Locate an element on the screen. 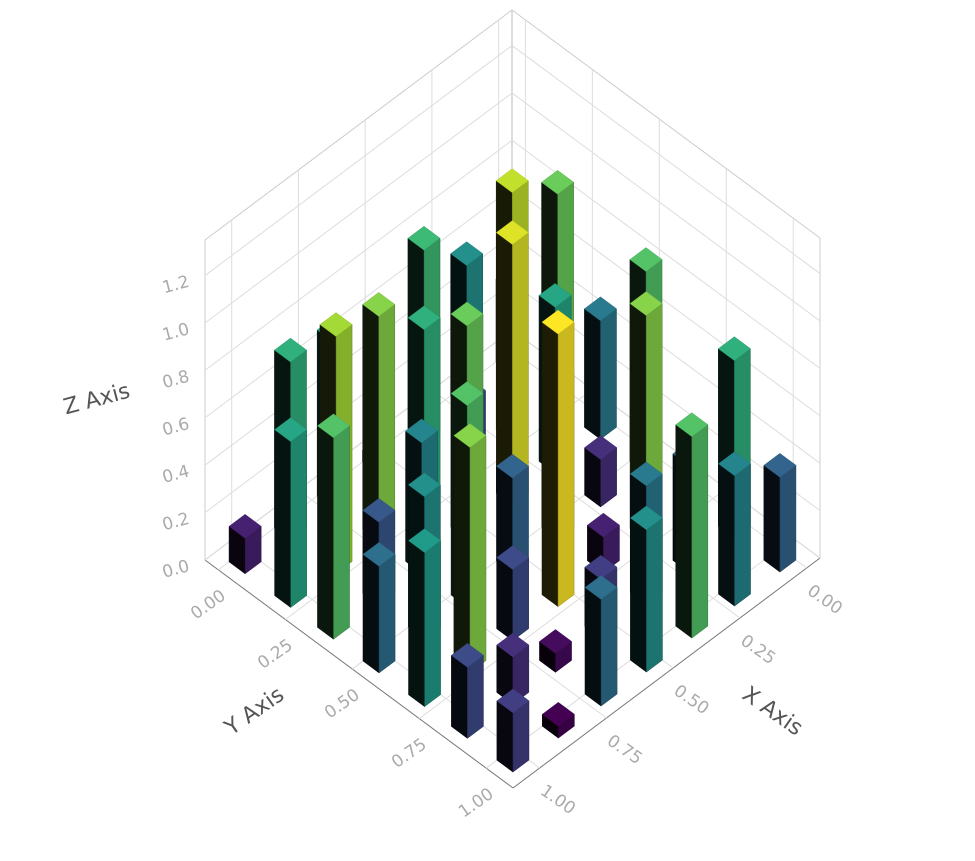  x-tick-label: 0.75 is located at coordinates (624, 750).